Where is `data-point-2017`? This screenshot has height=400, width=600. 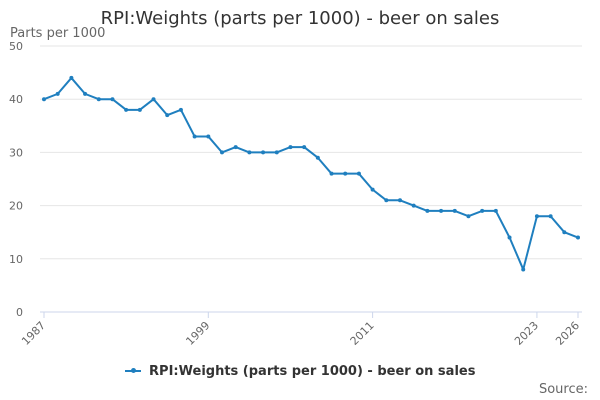 data-point-2017 is located at coordinates (454, 210).